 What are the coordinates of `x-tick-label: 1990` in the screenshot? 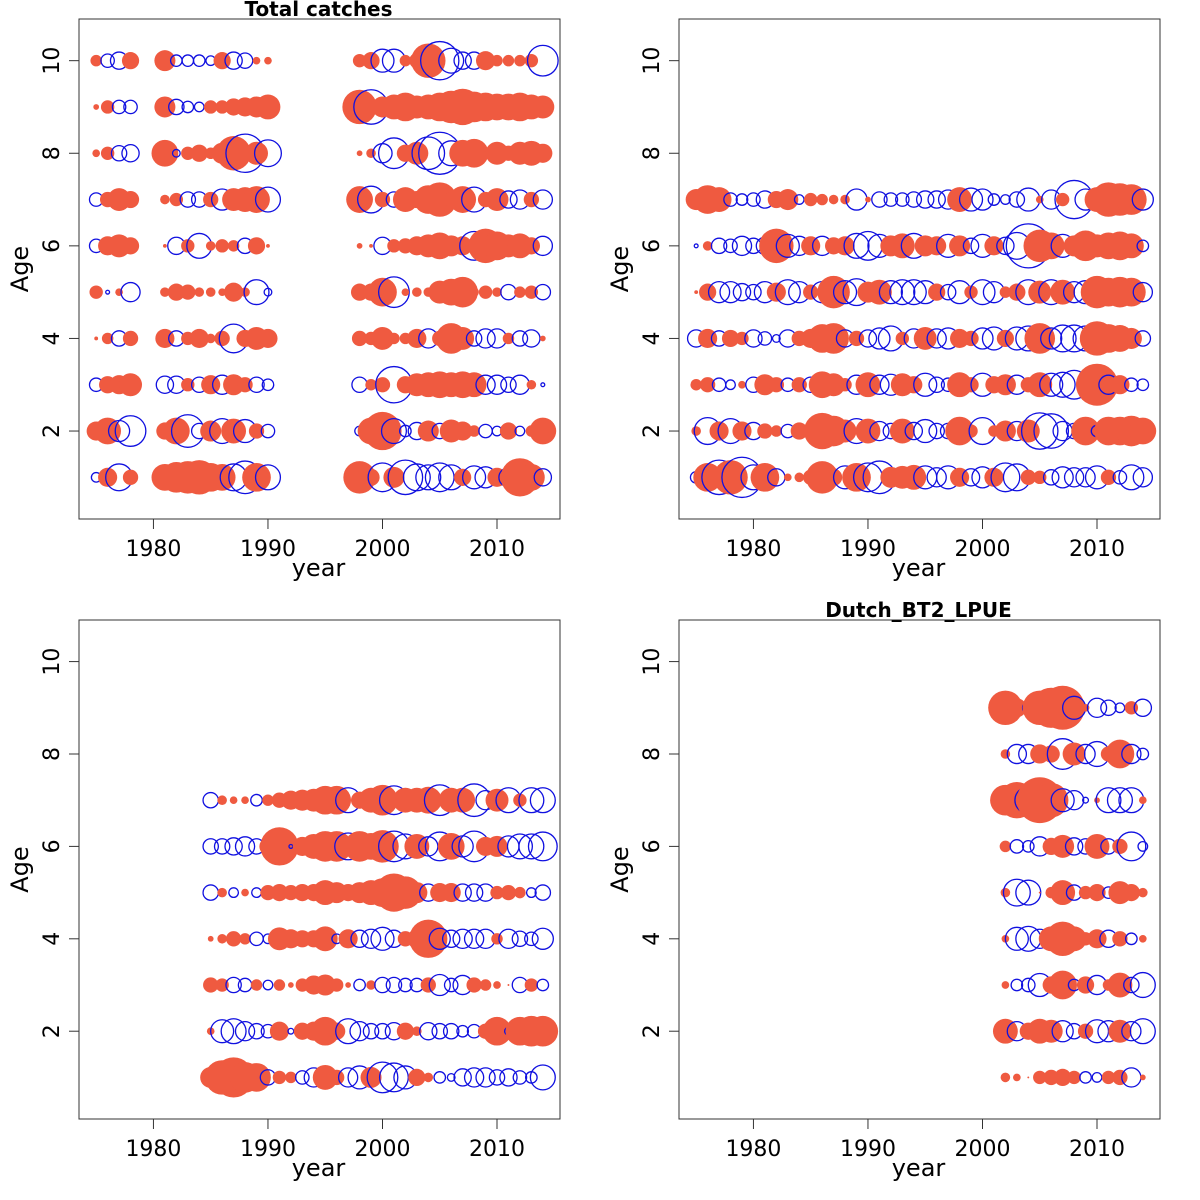 It's located at (868, 1149).